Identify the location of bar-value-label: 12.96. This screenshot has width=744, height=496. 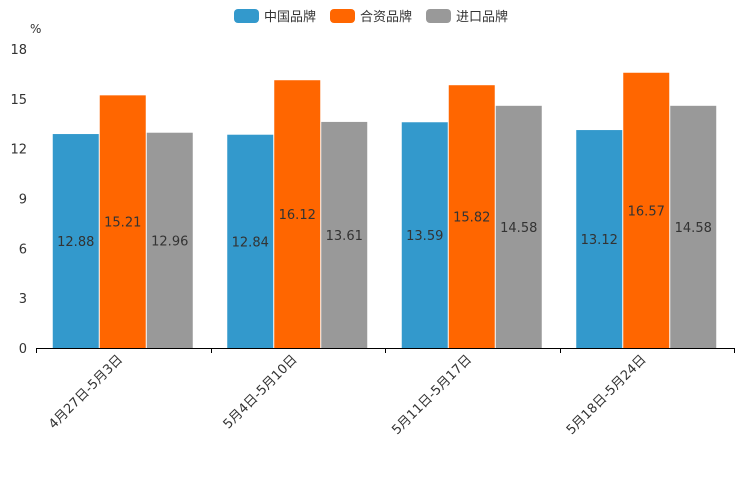
(169, 241).